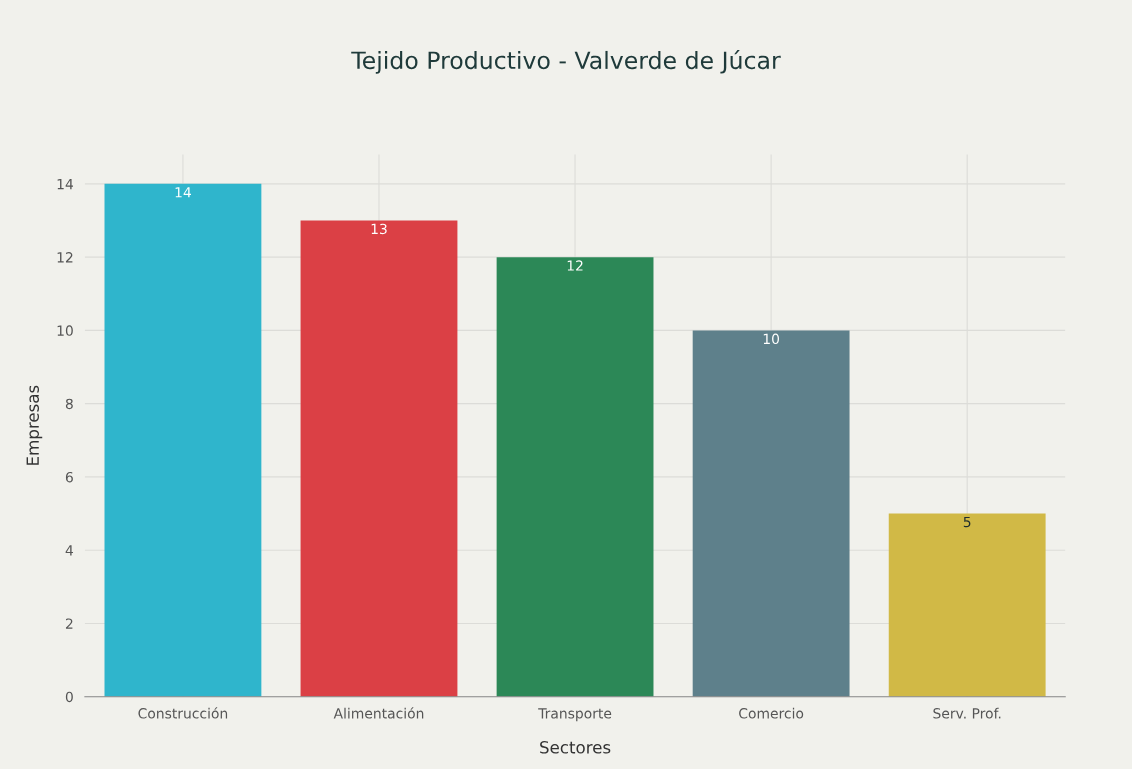 This screenshot has height=769, width=1132. I want to click on x-tick-label: Construcción, so click(183, 713).